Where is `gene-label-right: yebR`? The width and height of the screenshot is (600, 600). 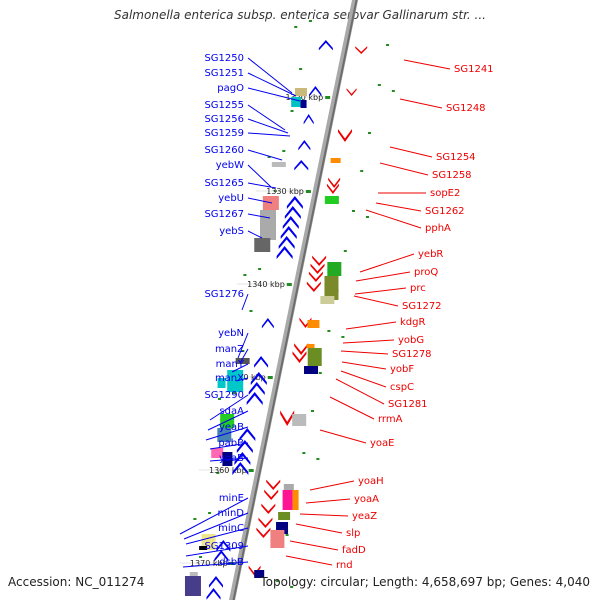 gene-label-right: yebR is located at coordinates (430, 254).